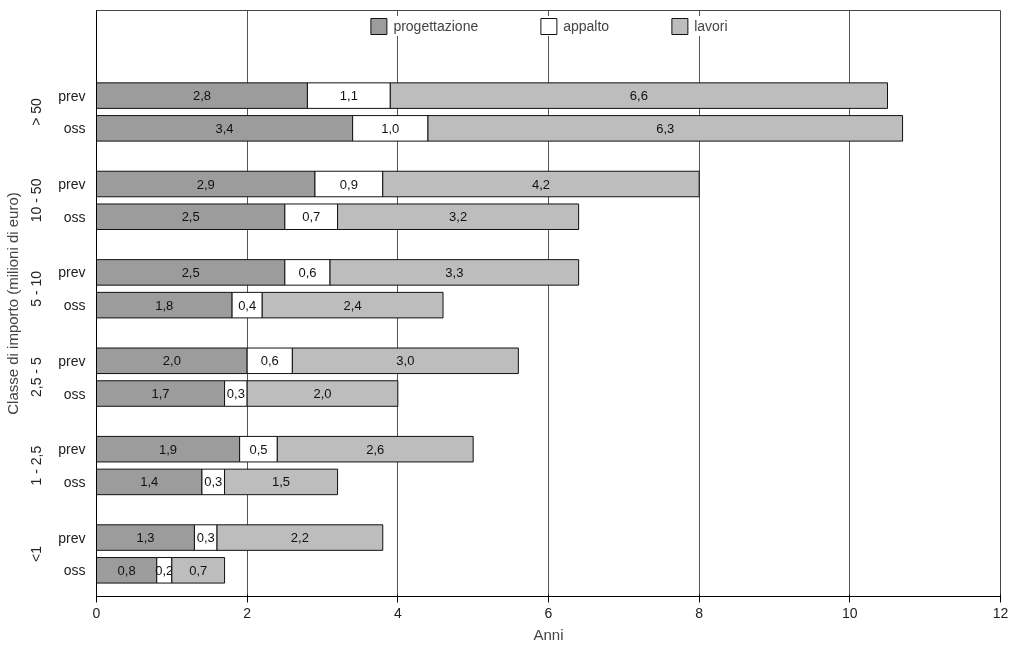  What do you see at coordinates (348, 184) in the screenshot?
I see `data-label: 0,9` at bounding box center [348, 184].